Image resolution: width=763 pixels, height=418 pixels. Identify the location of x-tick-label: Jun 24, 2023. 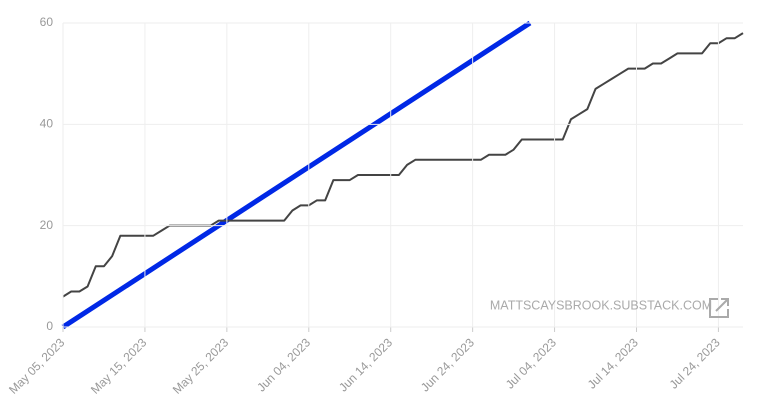
(447, 364).